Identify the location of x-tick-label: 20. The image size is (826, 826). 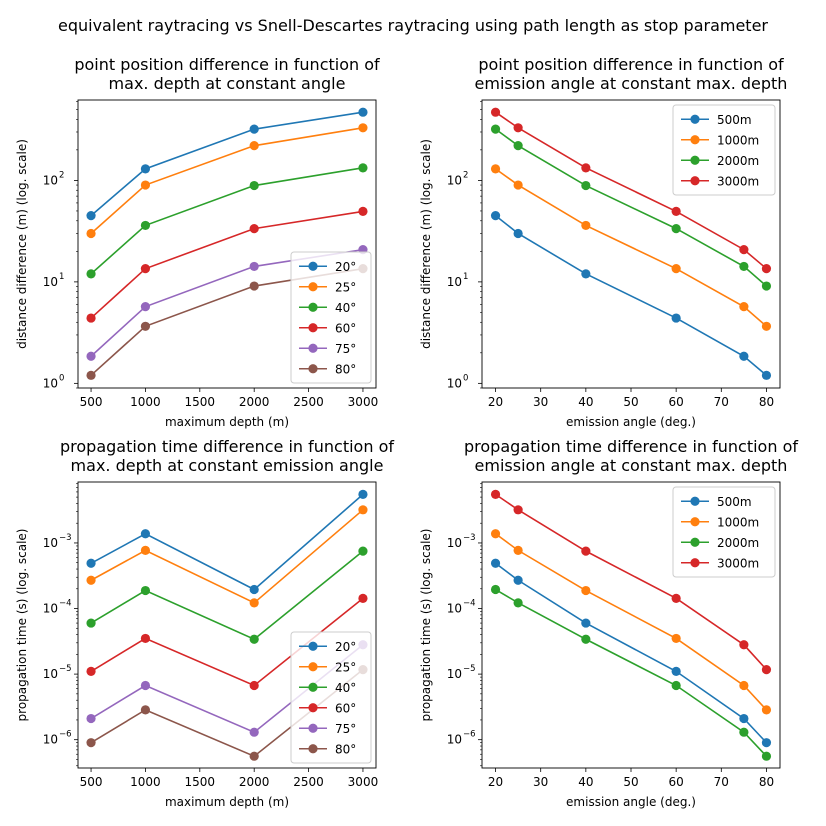
(495, 782).